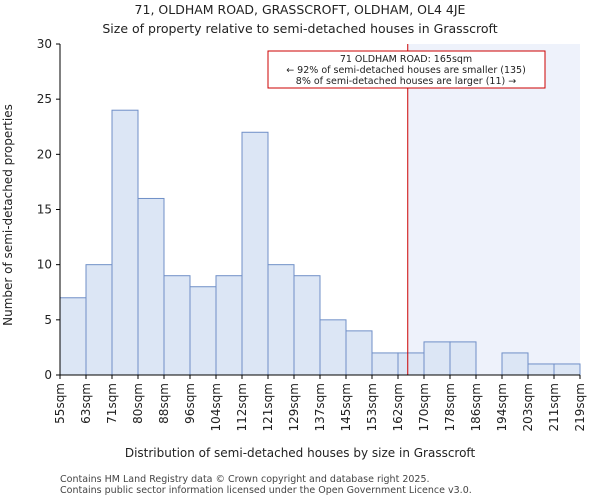 The height and width of the screenshot is (500, 600). What do you see at coordinates (515, 364) in the screenshot?
I see `bar-194sqm` at bounding box center [515, 364].